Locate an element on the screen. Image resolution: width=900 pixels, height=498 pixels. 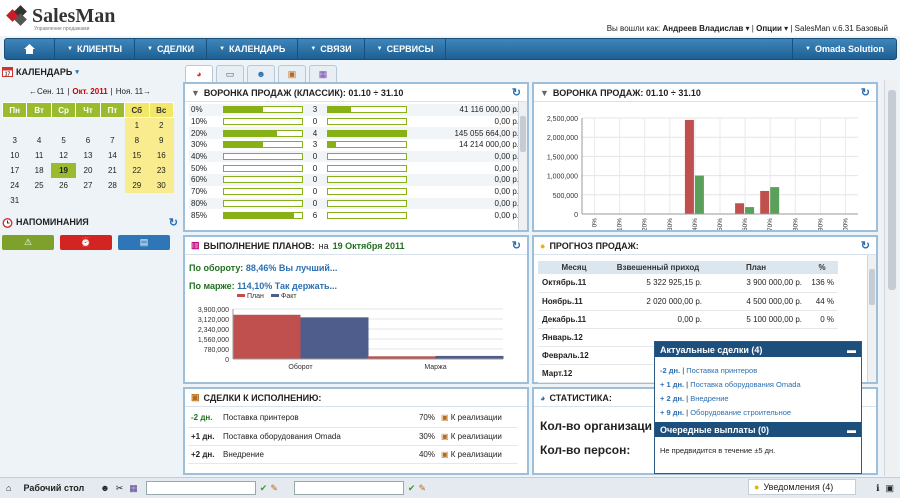
calendar-day: 30 is located at coordinates (161, 185).